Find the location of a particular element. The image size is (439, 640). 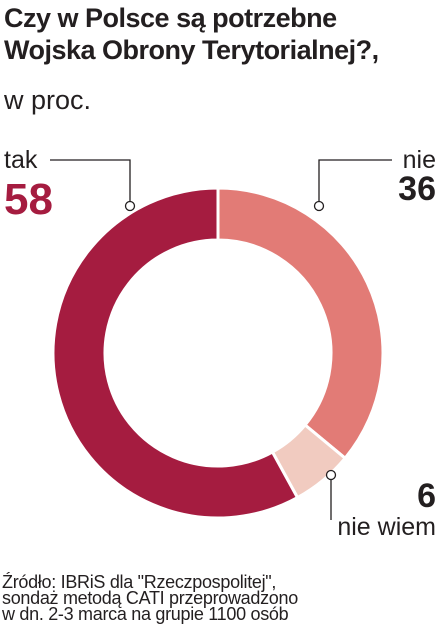

source-line3: w dn. 2-3 marca na grupie 1100 osób is located at coordinates (145, 614).